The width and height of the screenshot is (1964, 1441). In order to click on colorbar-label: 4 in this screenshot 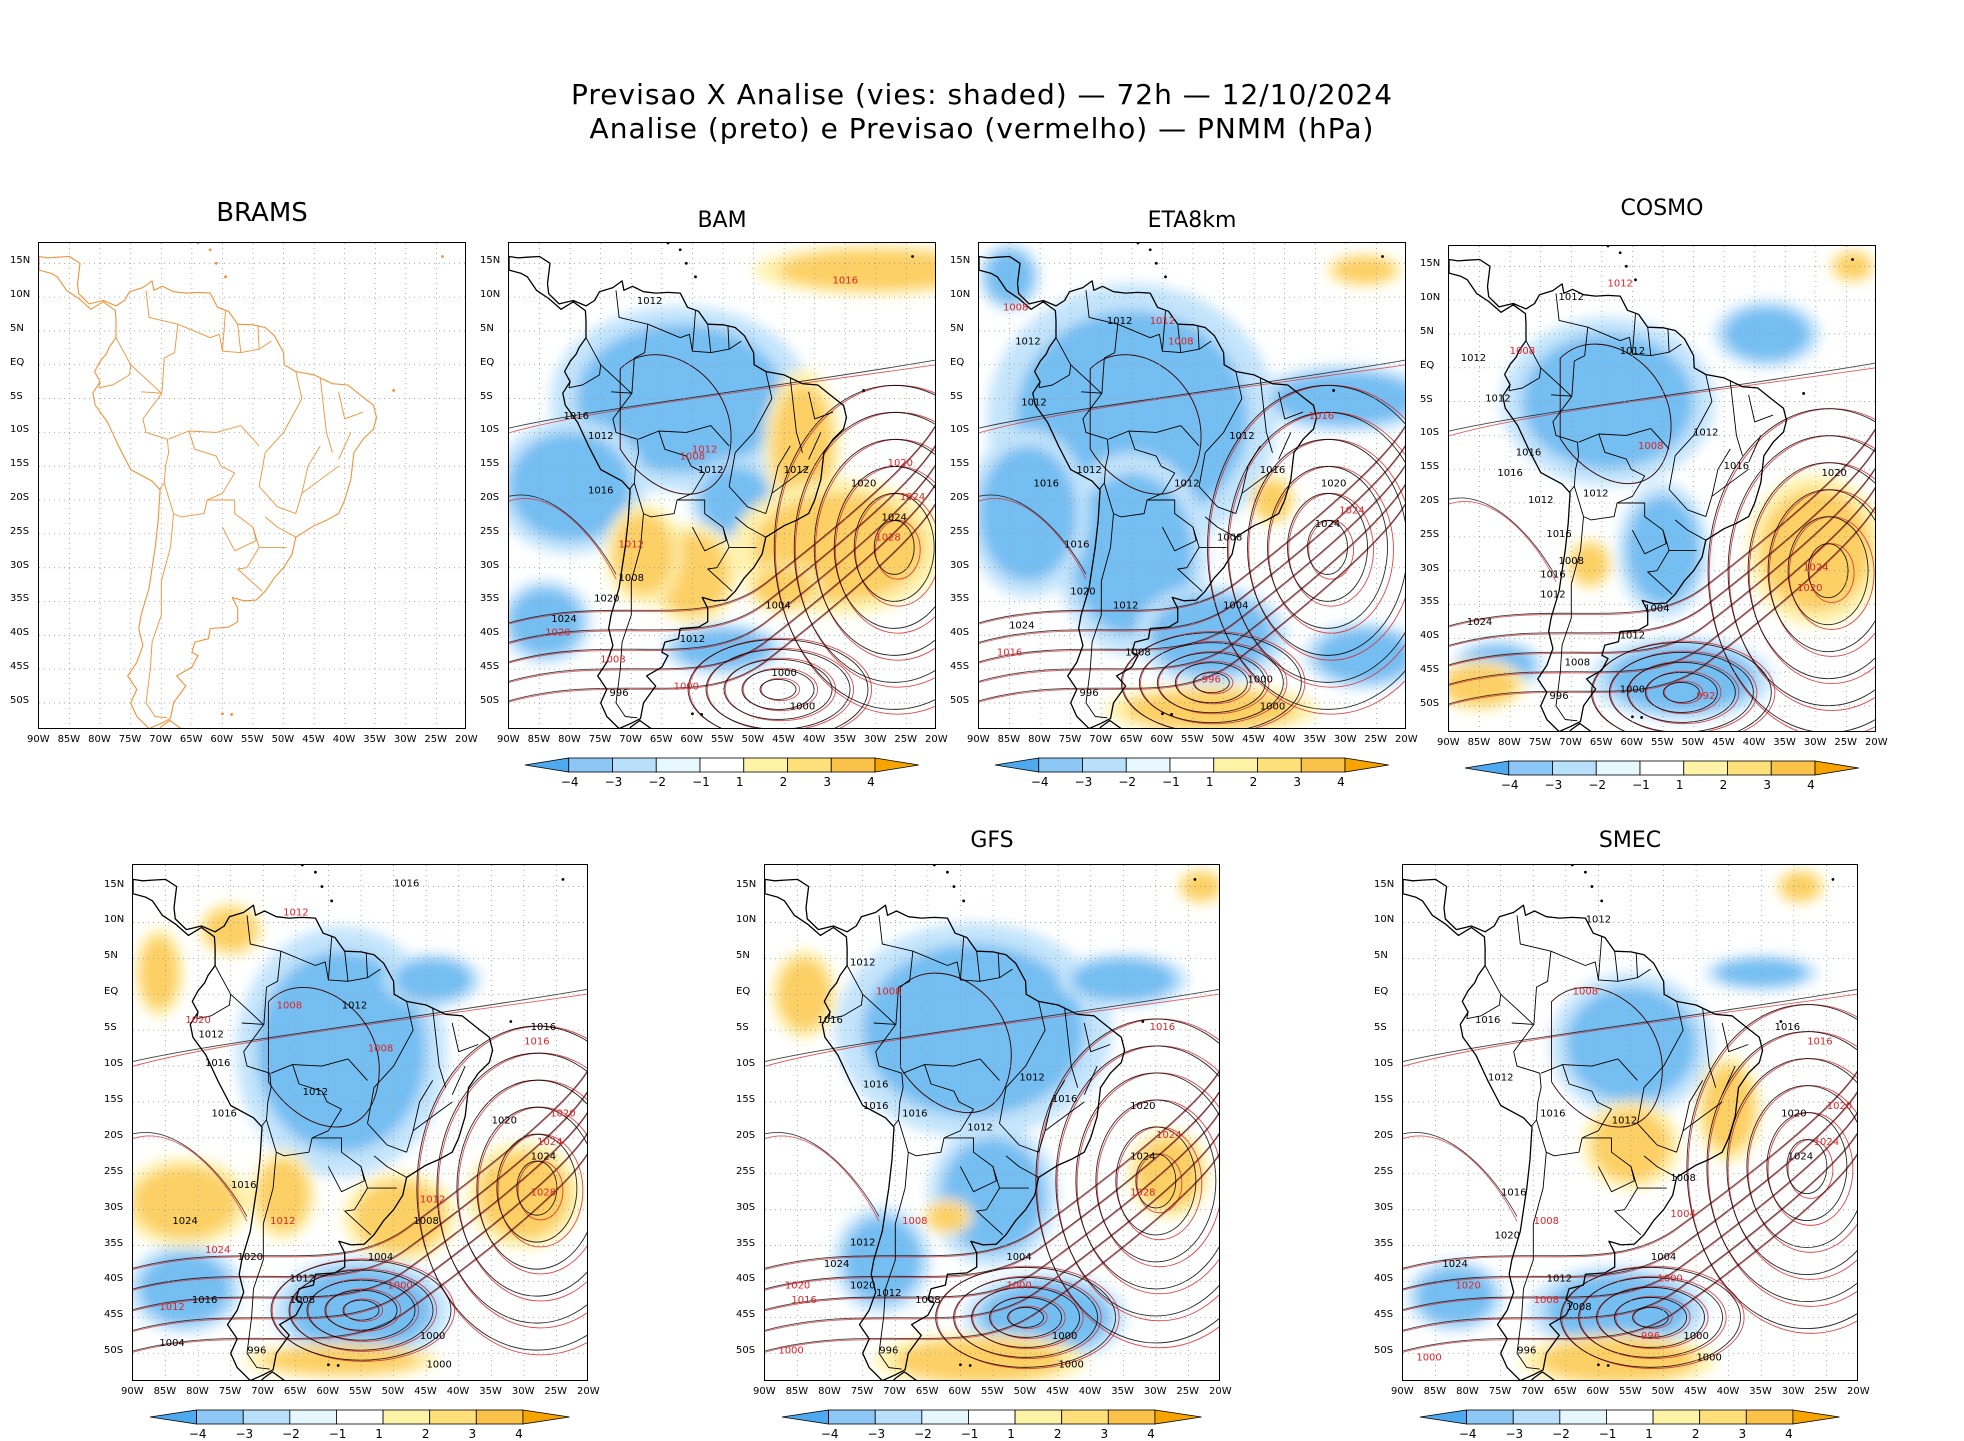, I will do `click(1811, 785)`.